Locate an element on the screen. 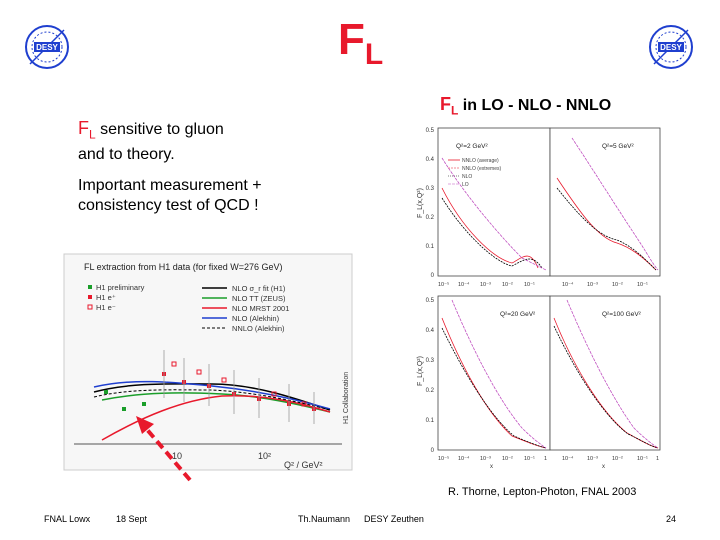 The image size is (720, 540). svg-text: H1 Collaboration is located at coordinates (346, 398).